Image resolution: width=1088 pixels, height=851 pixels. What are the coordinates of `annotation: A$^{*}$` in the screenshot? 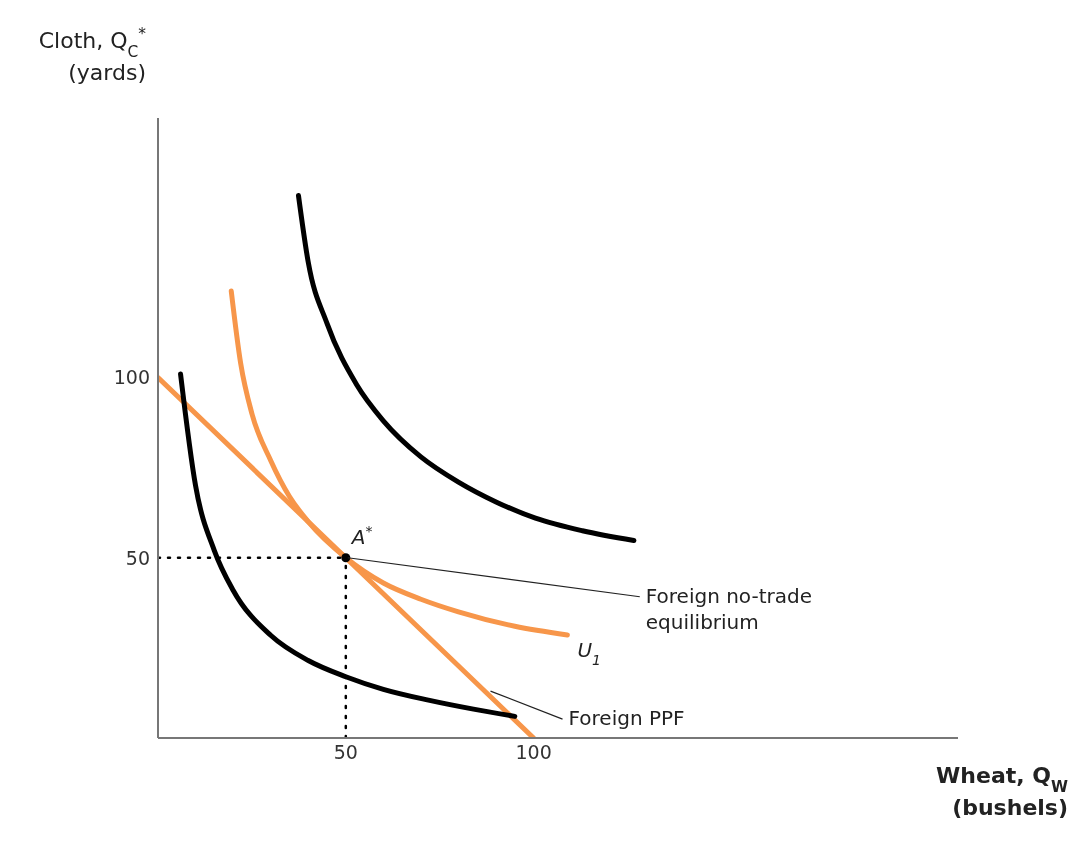 It's located at (361, 535).